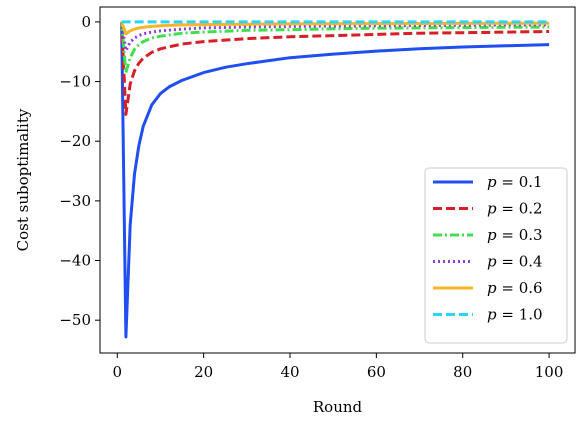 The image size is (585, 421). I want to click on y-axis-label: Cost suboptimality, so click(23, 179).